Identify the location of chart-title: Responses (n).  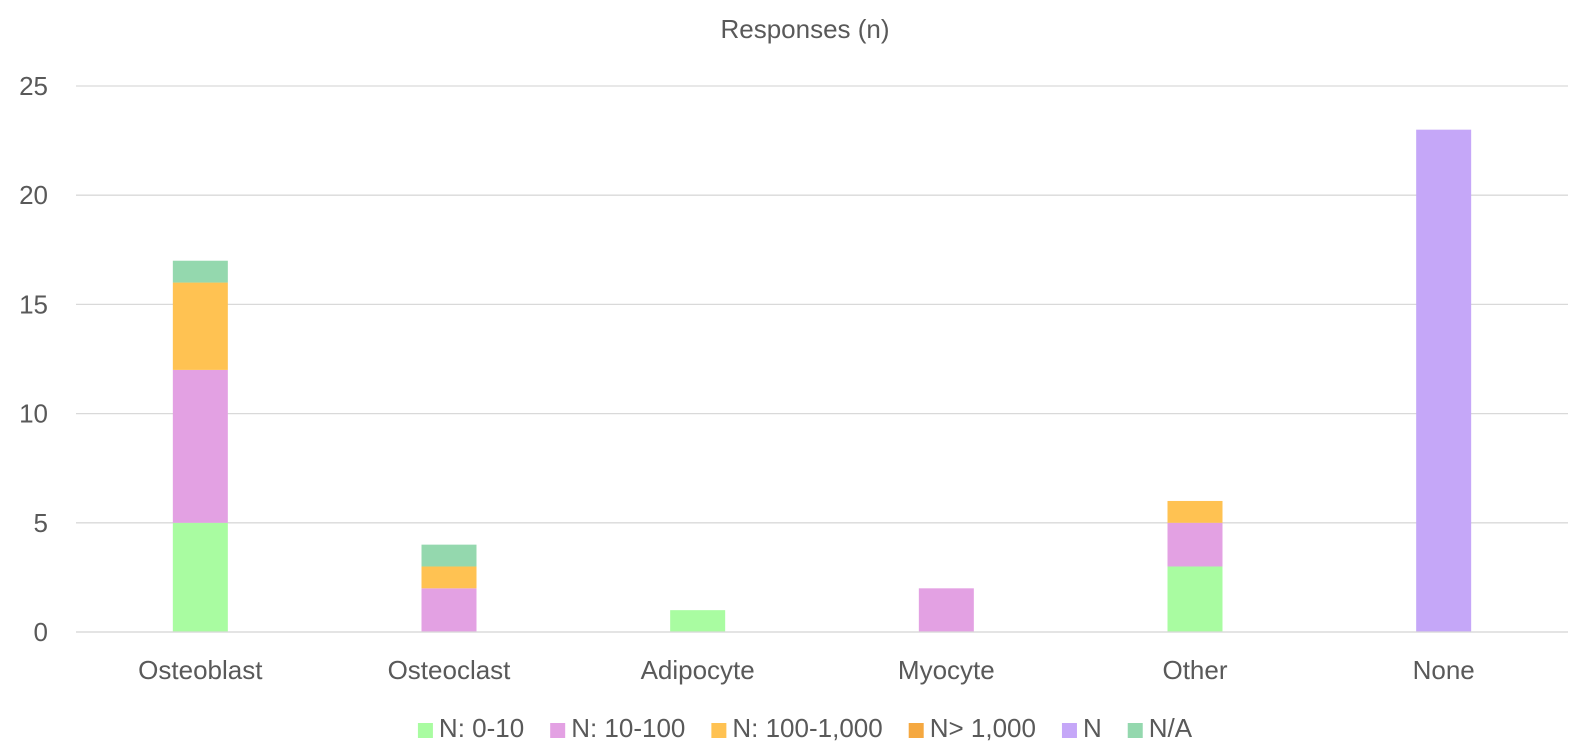
(804, 29).